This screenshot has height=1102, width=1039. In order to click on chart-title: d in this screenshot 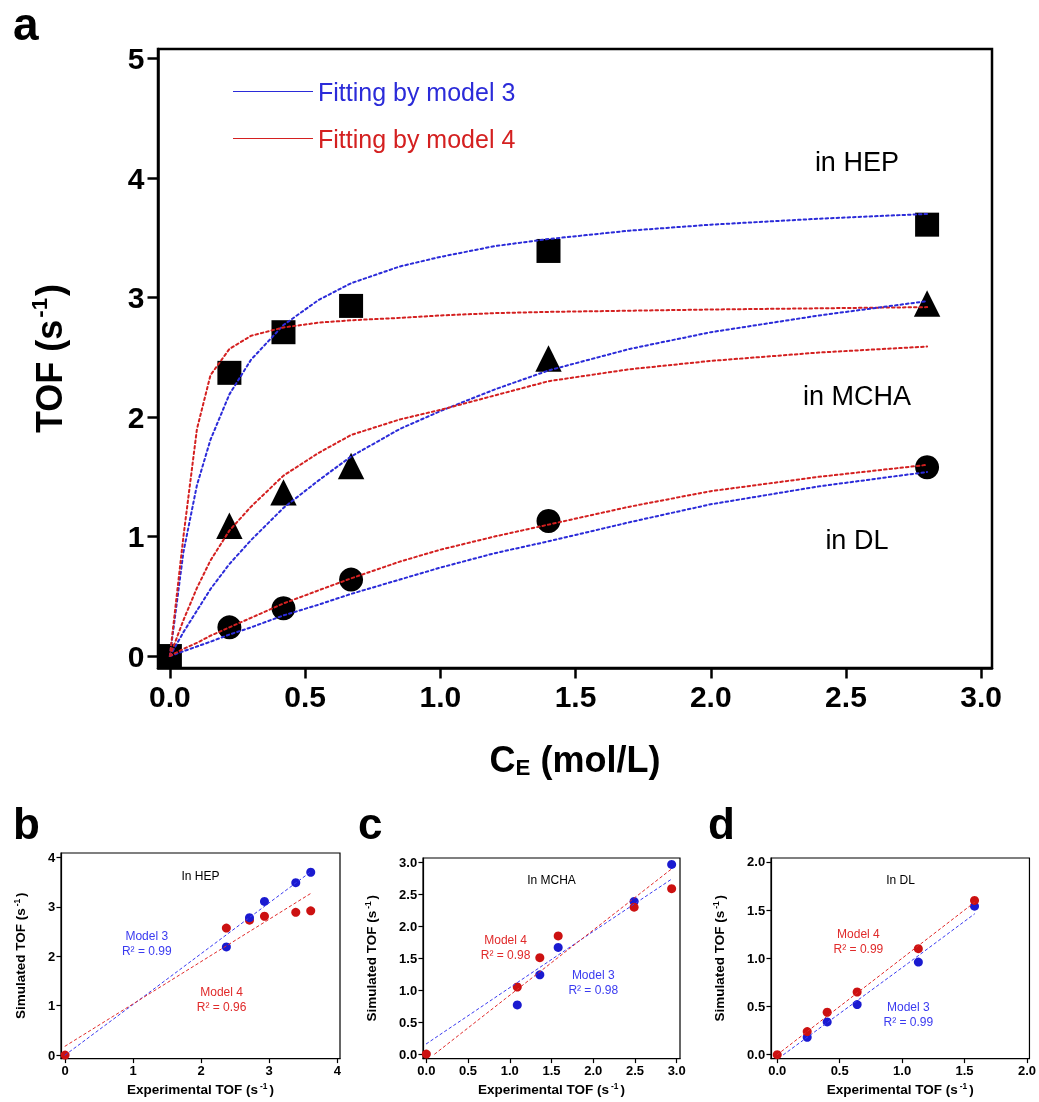, I will do `click(721, 823)`.